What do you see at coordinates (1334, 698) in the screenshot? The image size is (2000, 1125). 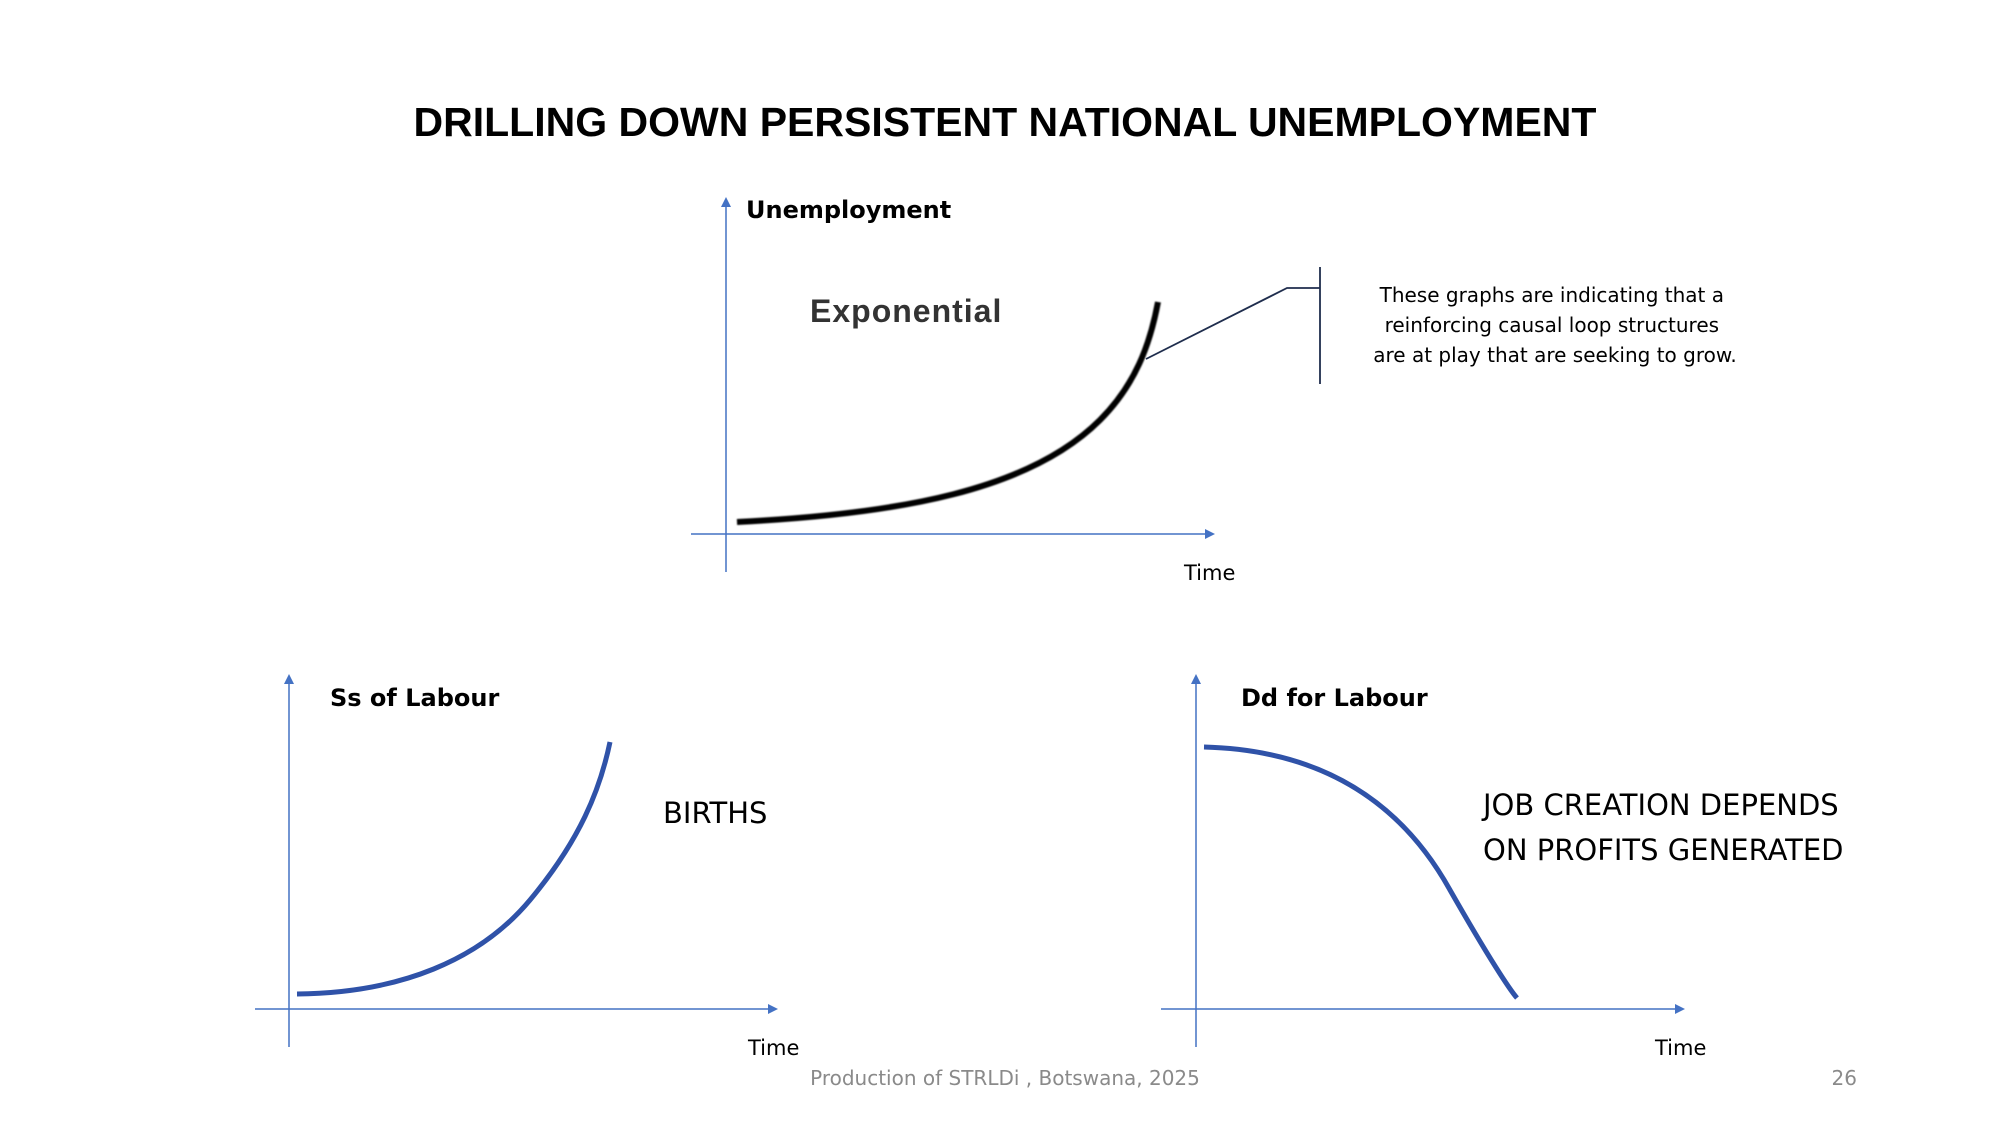 I see `y-axis-label: Dd for Labour` at bounding box center [1334, 698].